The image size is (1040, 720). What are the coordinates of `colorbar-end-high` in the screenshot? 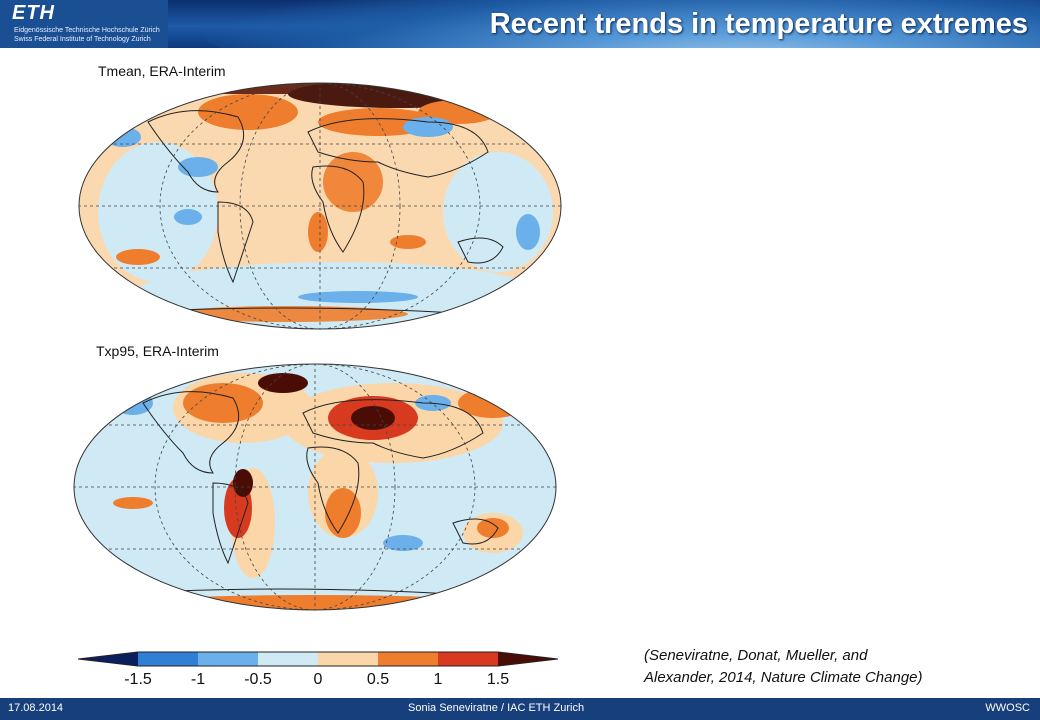 It's located at (528, 659).